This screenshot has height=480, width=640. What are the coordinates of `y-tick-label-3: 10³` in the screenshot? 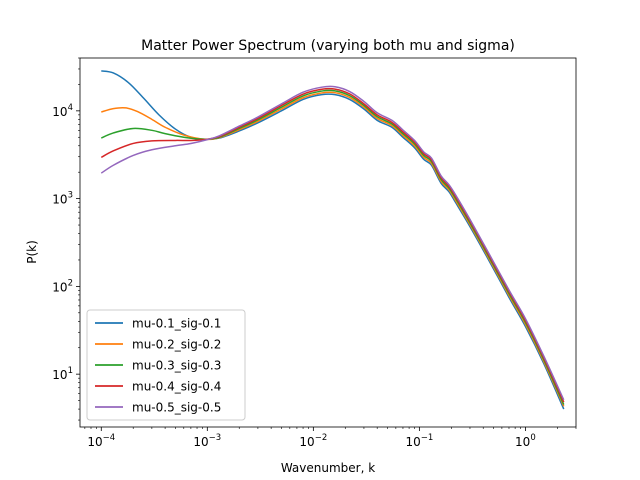 It's located at (62, 199).